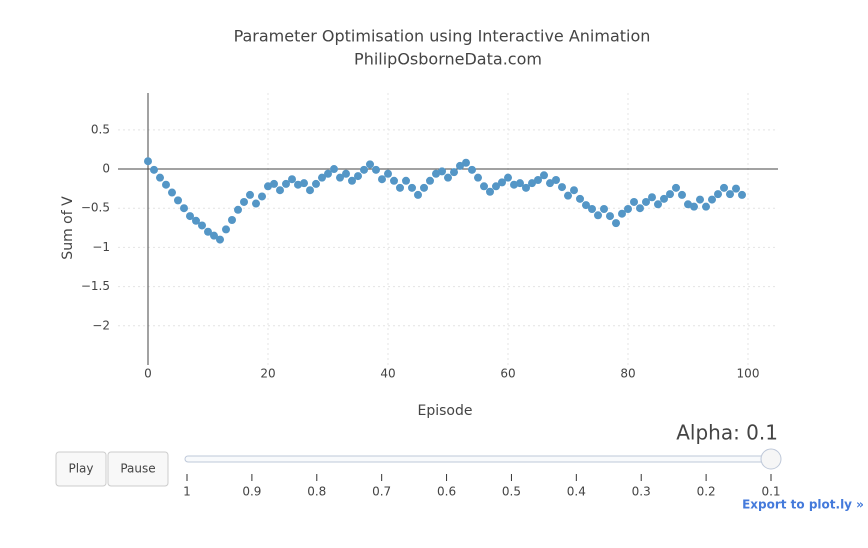 This screenshot has height=548, width=868. What do you see at coordinates (448, 59) in the screenshot?
I see `chart-subtitle: PhilipOsborneData.com` at bounding box center [448, 59].